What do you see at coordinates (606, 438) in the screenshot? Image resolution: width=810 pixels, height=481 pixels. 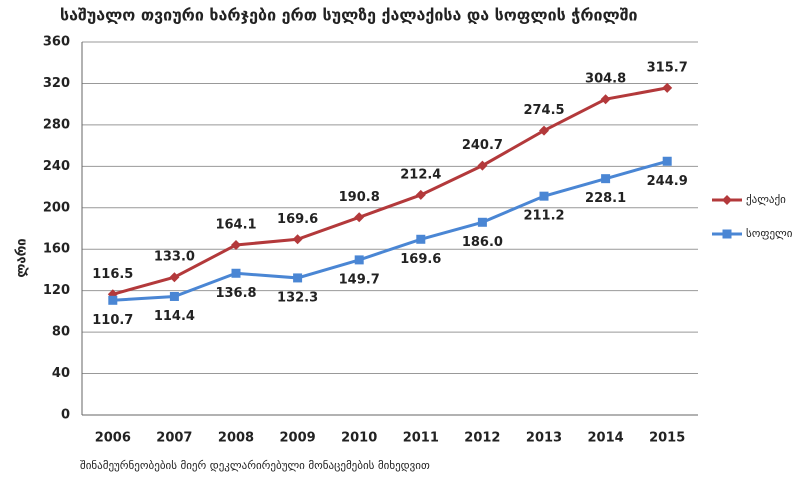 I see `x-tick-label: 2014` at bounding box center [606, 438].